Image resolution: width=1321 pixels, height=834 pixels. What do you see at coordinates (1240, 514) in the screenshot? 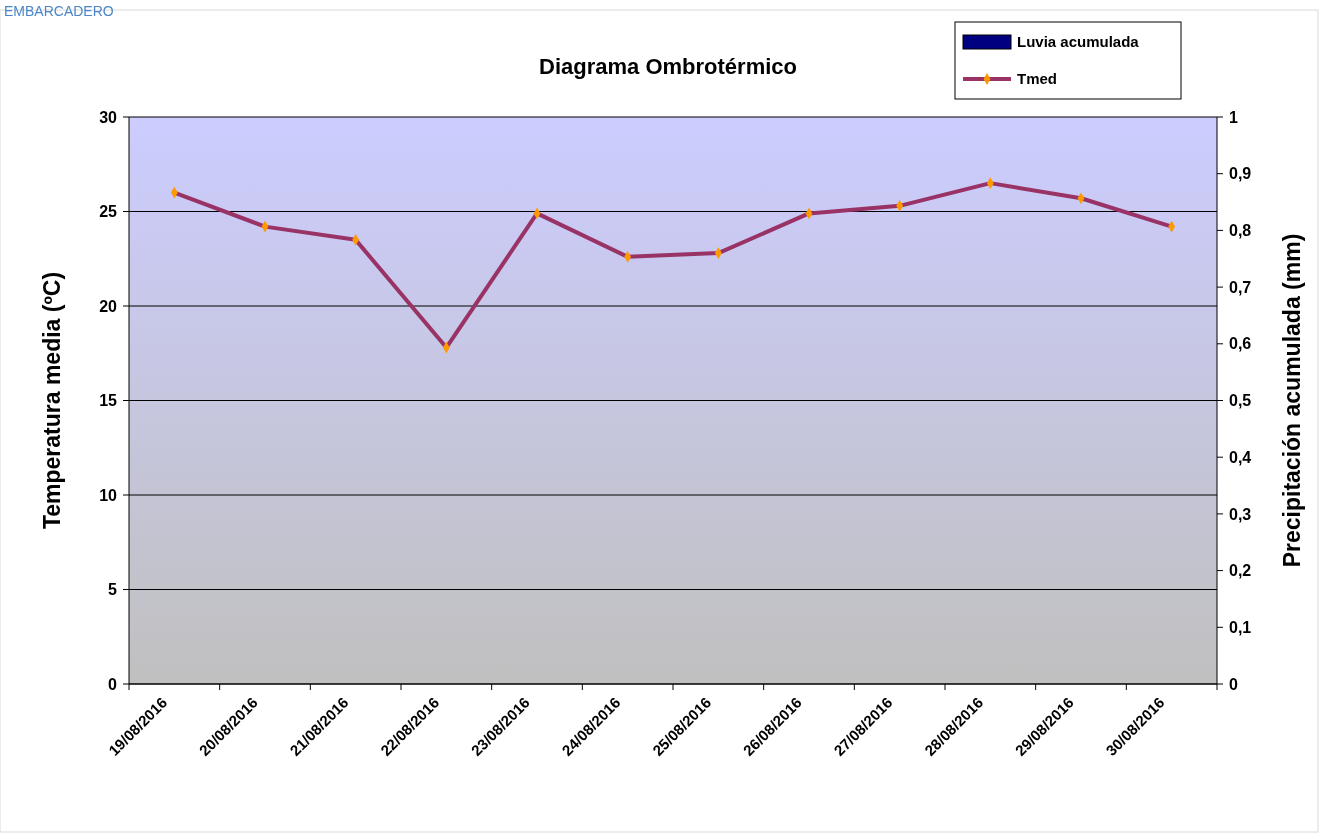
I see `y2-tick-label: 0,3` at bounding box center [1240, 514].